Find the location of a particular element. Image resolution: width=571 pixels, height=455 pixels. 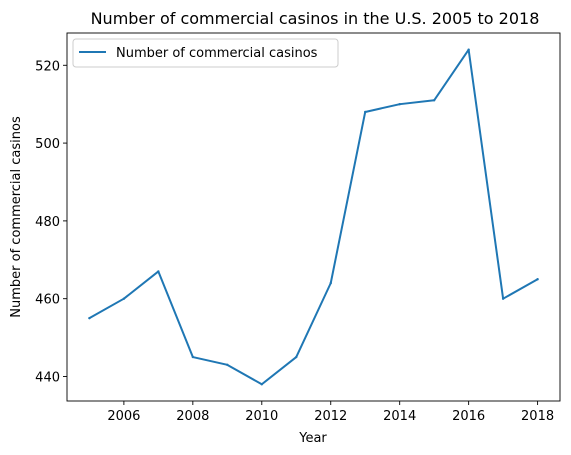

x-tick-label: 2018 is located at coordinates (537, 416).